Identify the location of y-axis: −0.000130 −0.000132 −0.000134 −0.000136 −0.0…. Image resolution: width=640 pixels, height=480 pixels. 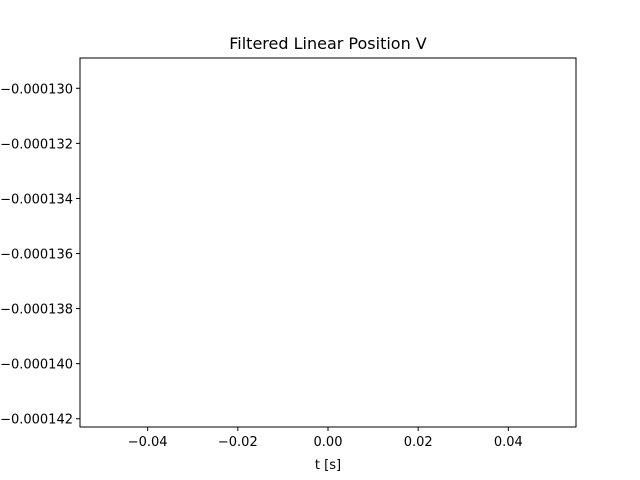
(40, 255).